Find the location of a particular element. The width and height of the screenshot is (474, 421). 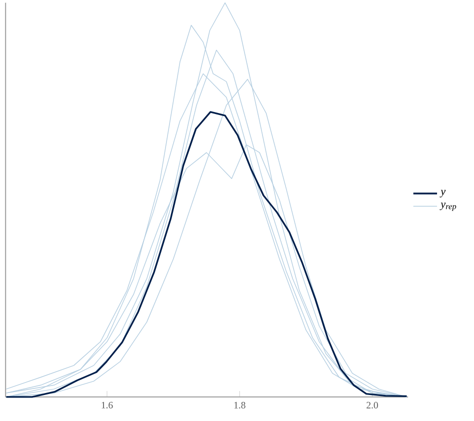

legend-label: y$_{rep}$ is located at coordinates (448, 207).